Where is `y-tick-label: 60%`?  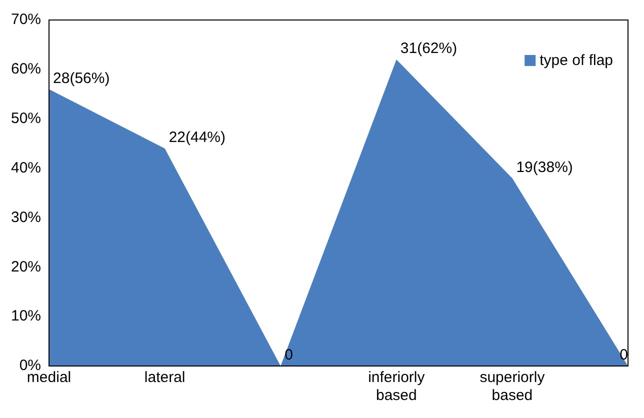 y-tick-label: 60% is located at coordinates (26, 69).